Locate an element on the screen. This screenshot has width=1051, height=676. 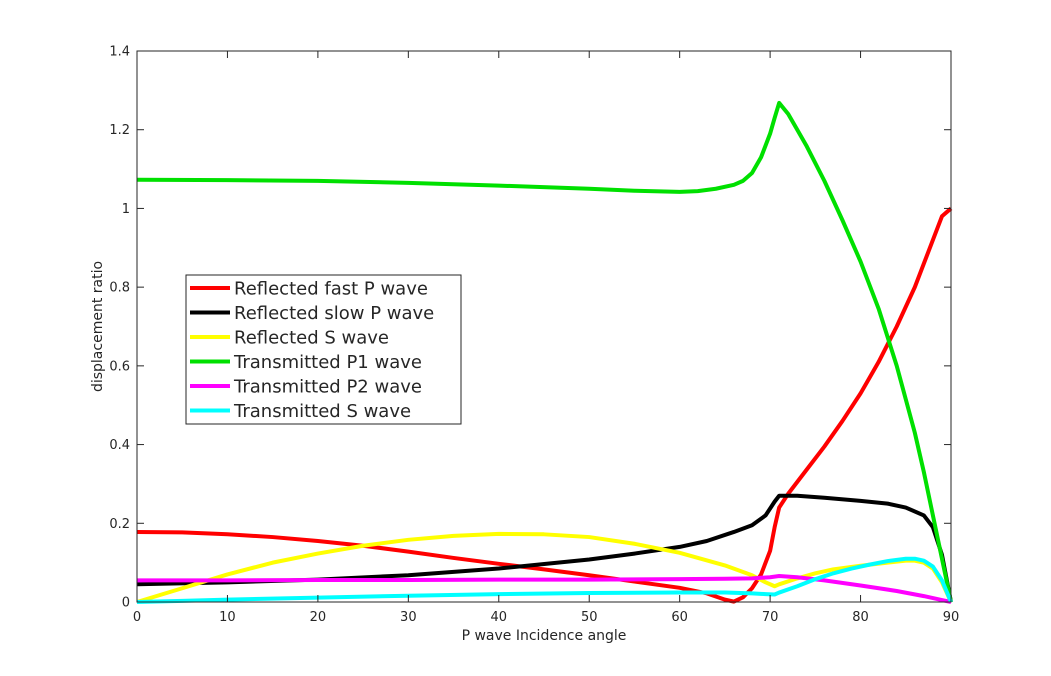
x-tick-label: 60 is located at coordinates (679, 617).